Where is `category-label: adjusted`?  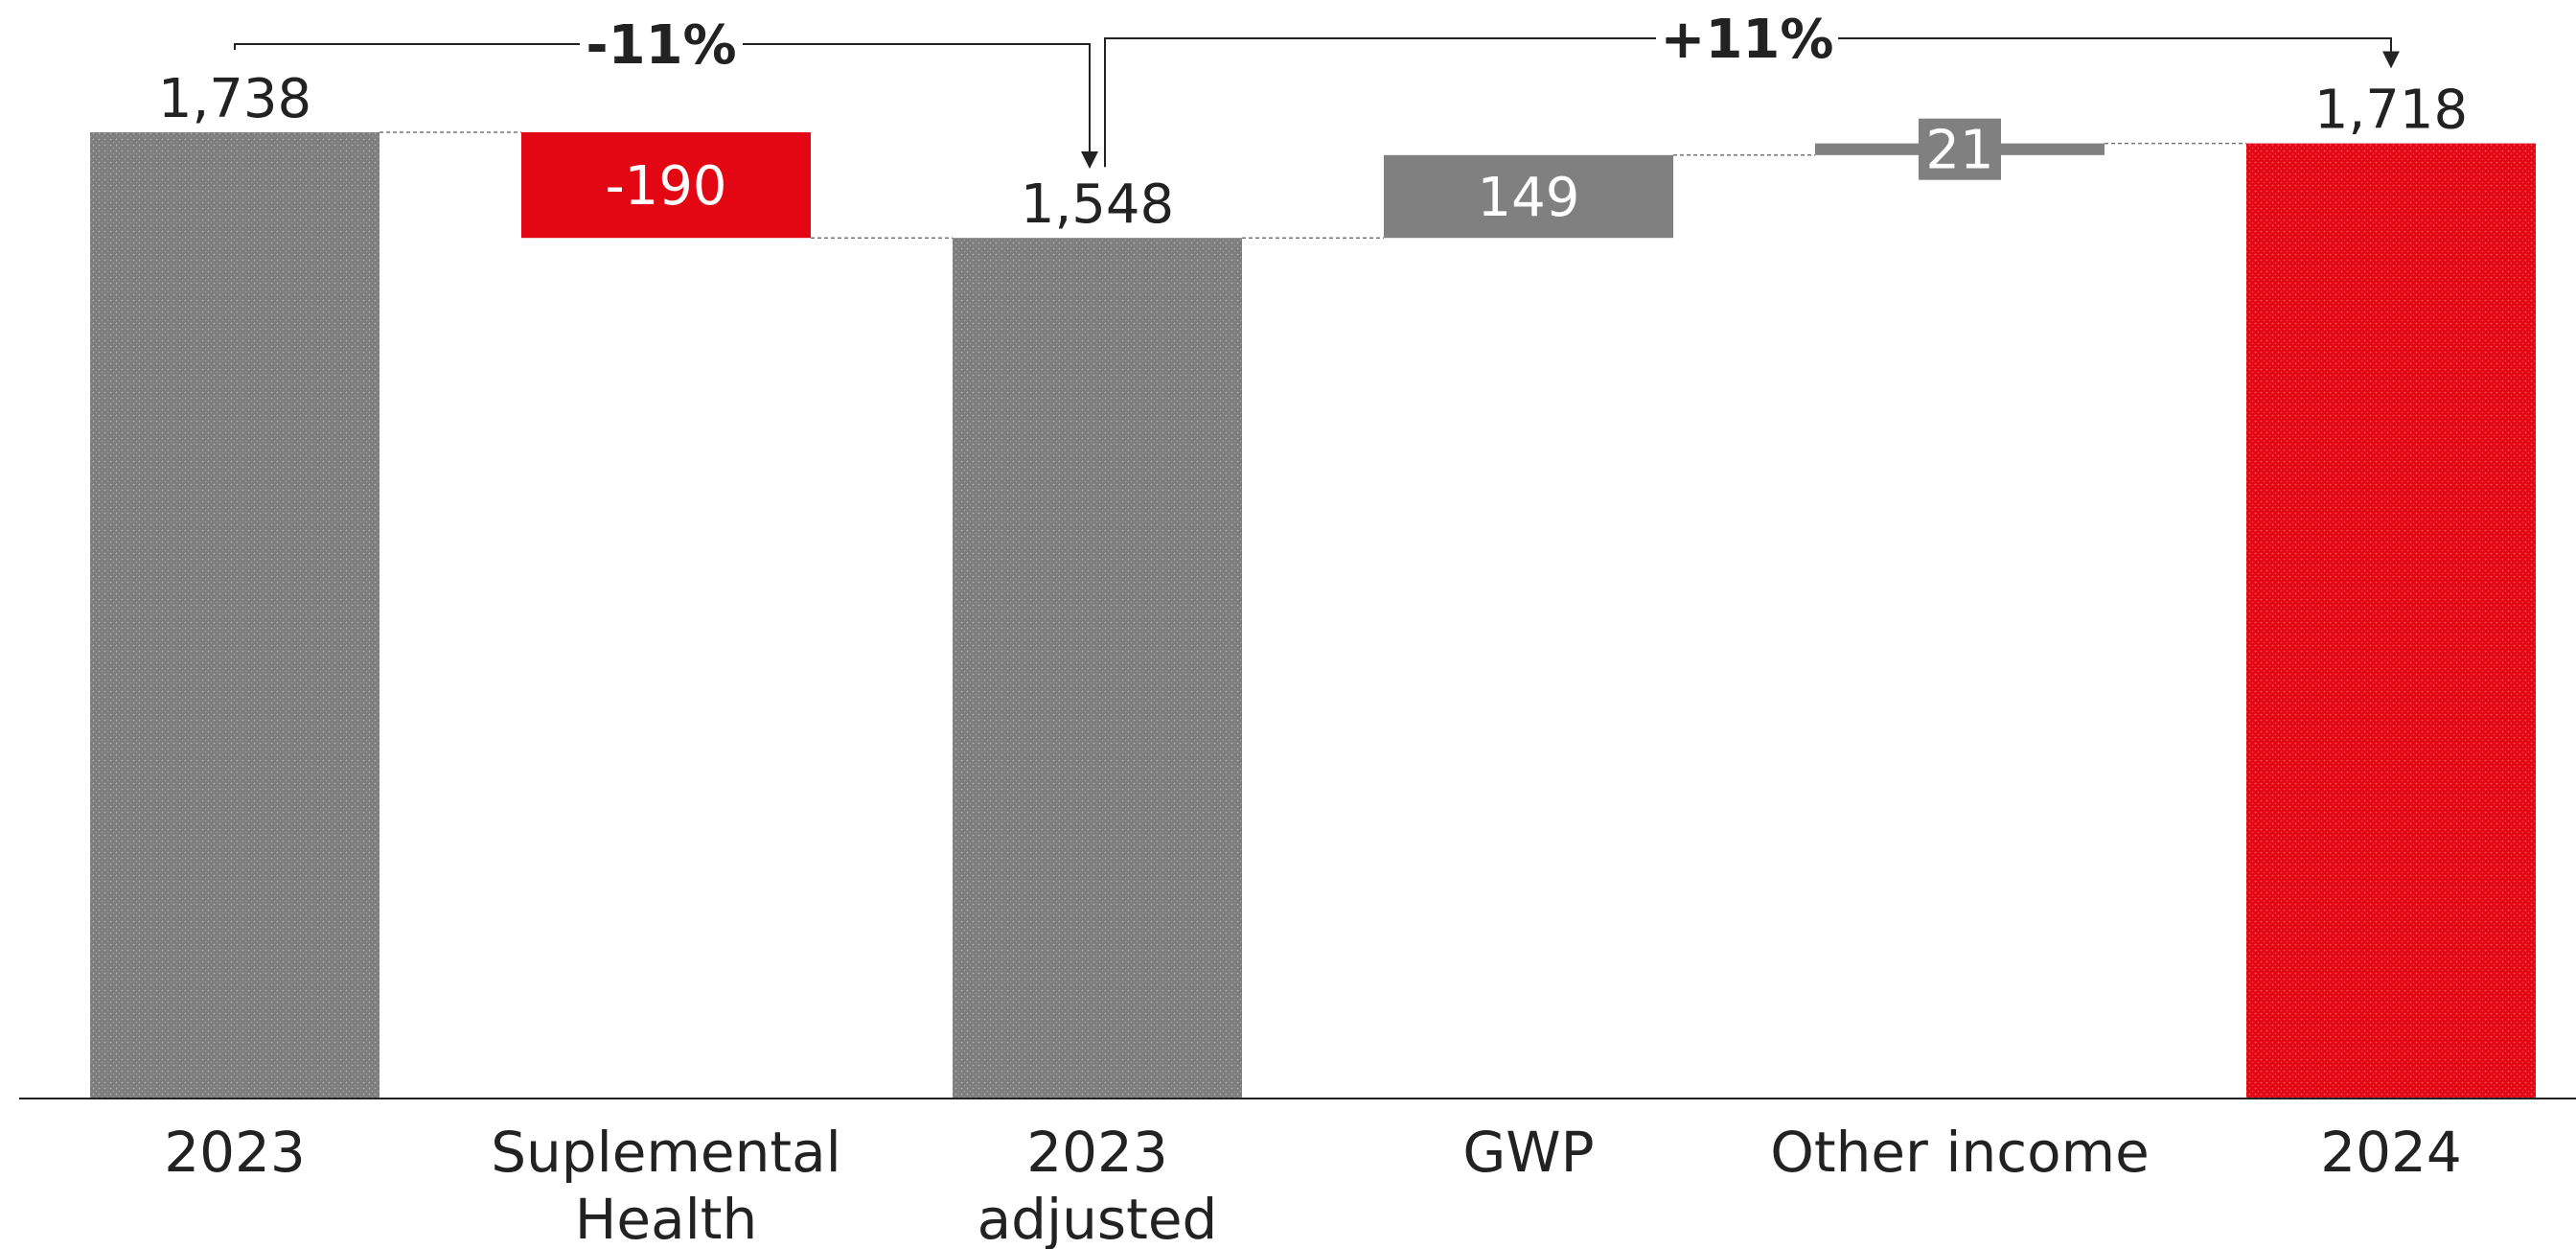 category-label: adjusted is located at coordinates (1098, 1218).